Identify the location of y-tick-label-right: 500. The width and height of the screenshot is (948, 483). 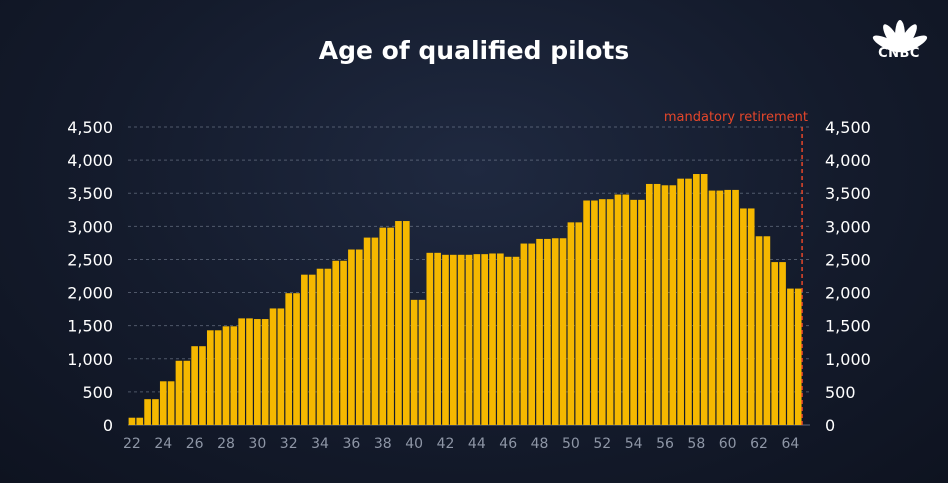
(840, 392).